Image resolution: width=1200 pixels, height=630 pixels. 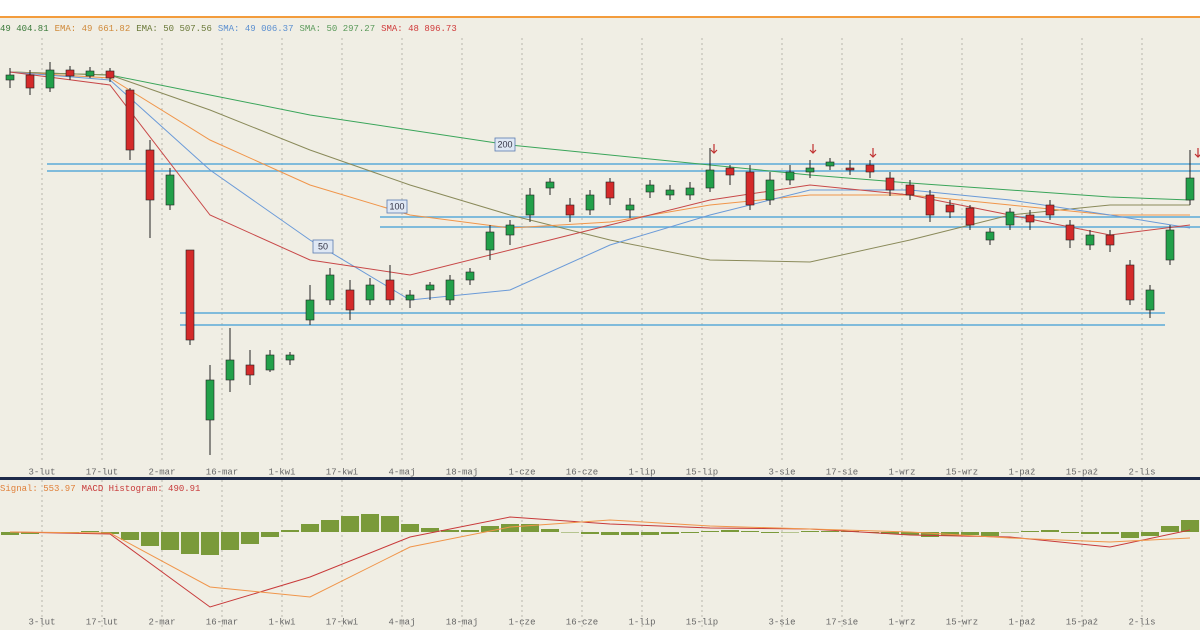 I want to click on x-tick-label: 15-paź, so click(x=1082, y=622).